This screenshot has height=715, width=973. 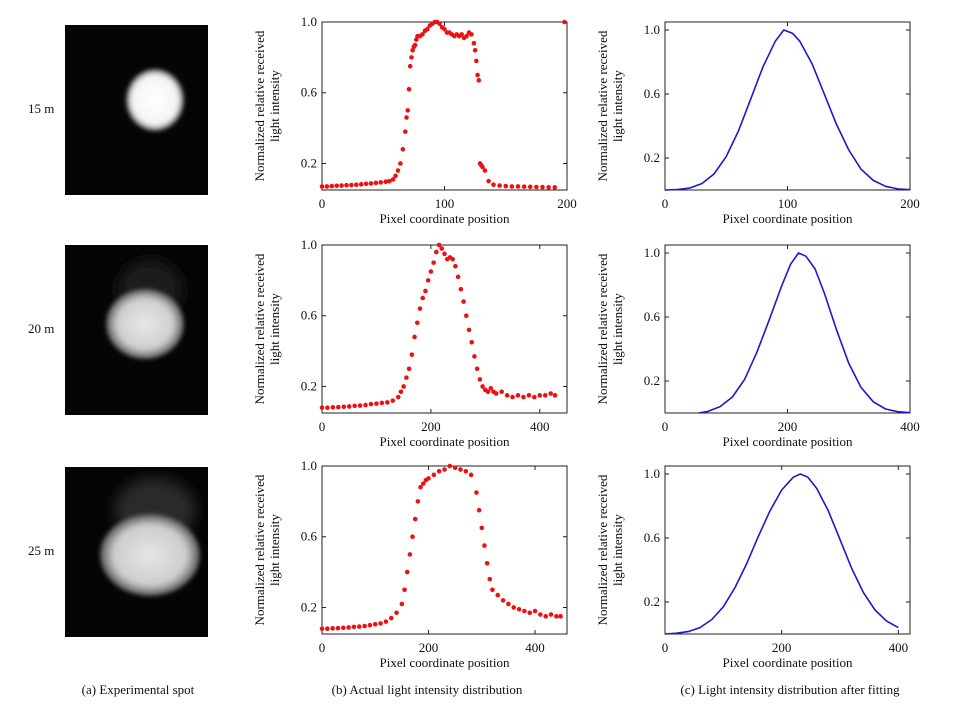 I want to click on y-tick-label: 1.0, so click(x=309, y=21).